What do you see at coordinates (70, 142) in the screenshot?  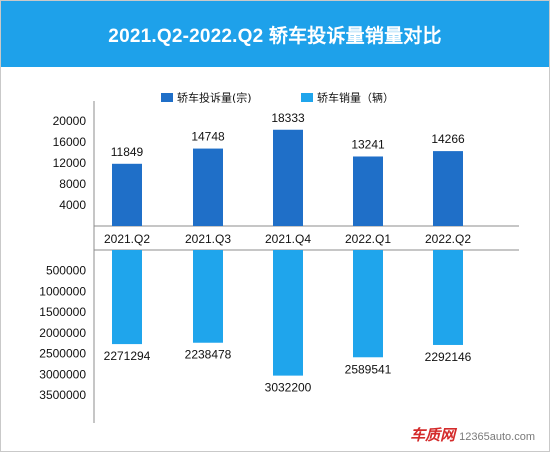 I see `upper-y-tick-label: 16000` at bounding box center [70, 142].